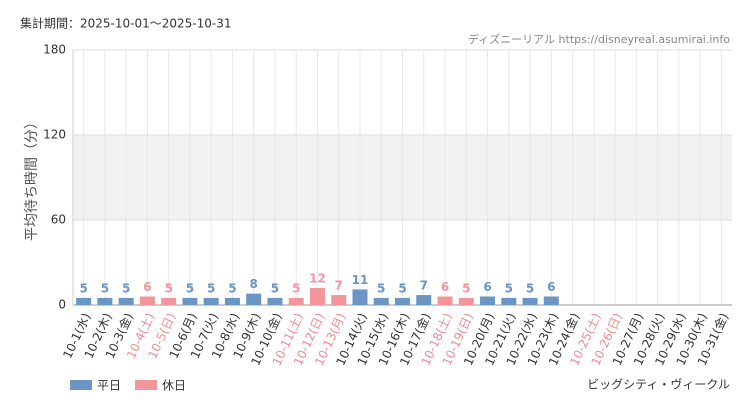 Image resolution: width=750 pixels, height=414 pixels. What do you see at coordinates (254, 284) in the screenshot?
I see `value-label: 8` at bounding box center [254, 284].